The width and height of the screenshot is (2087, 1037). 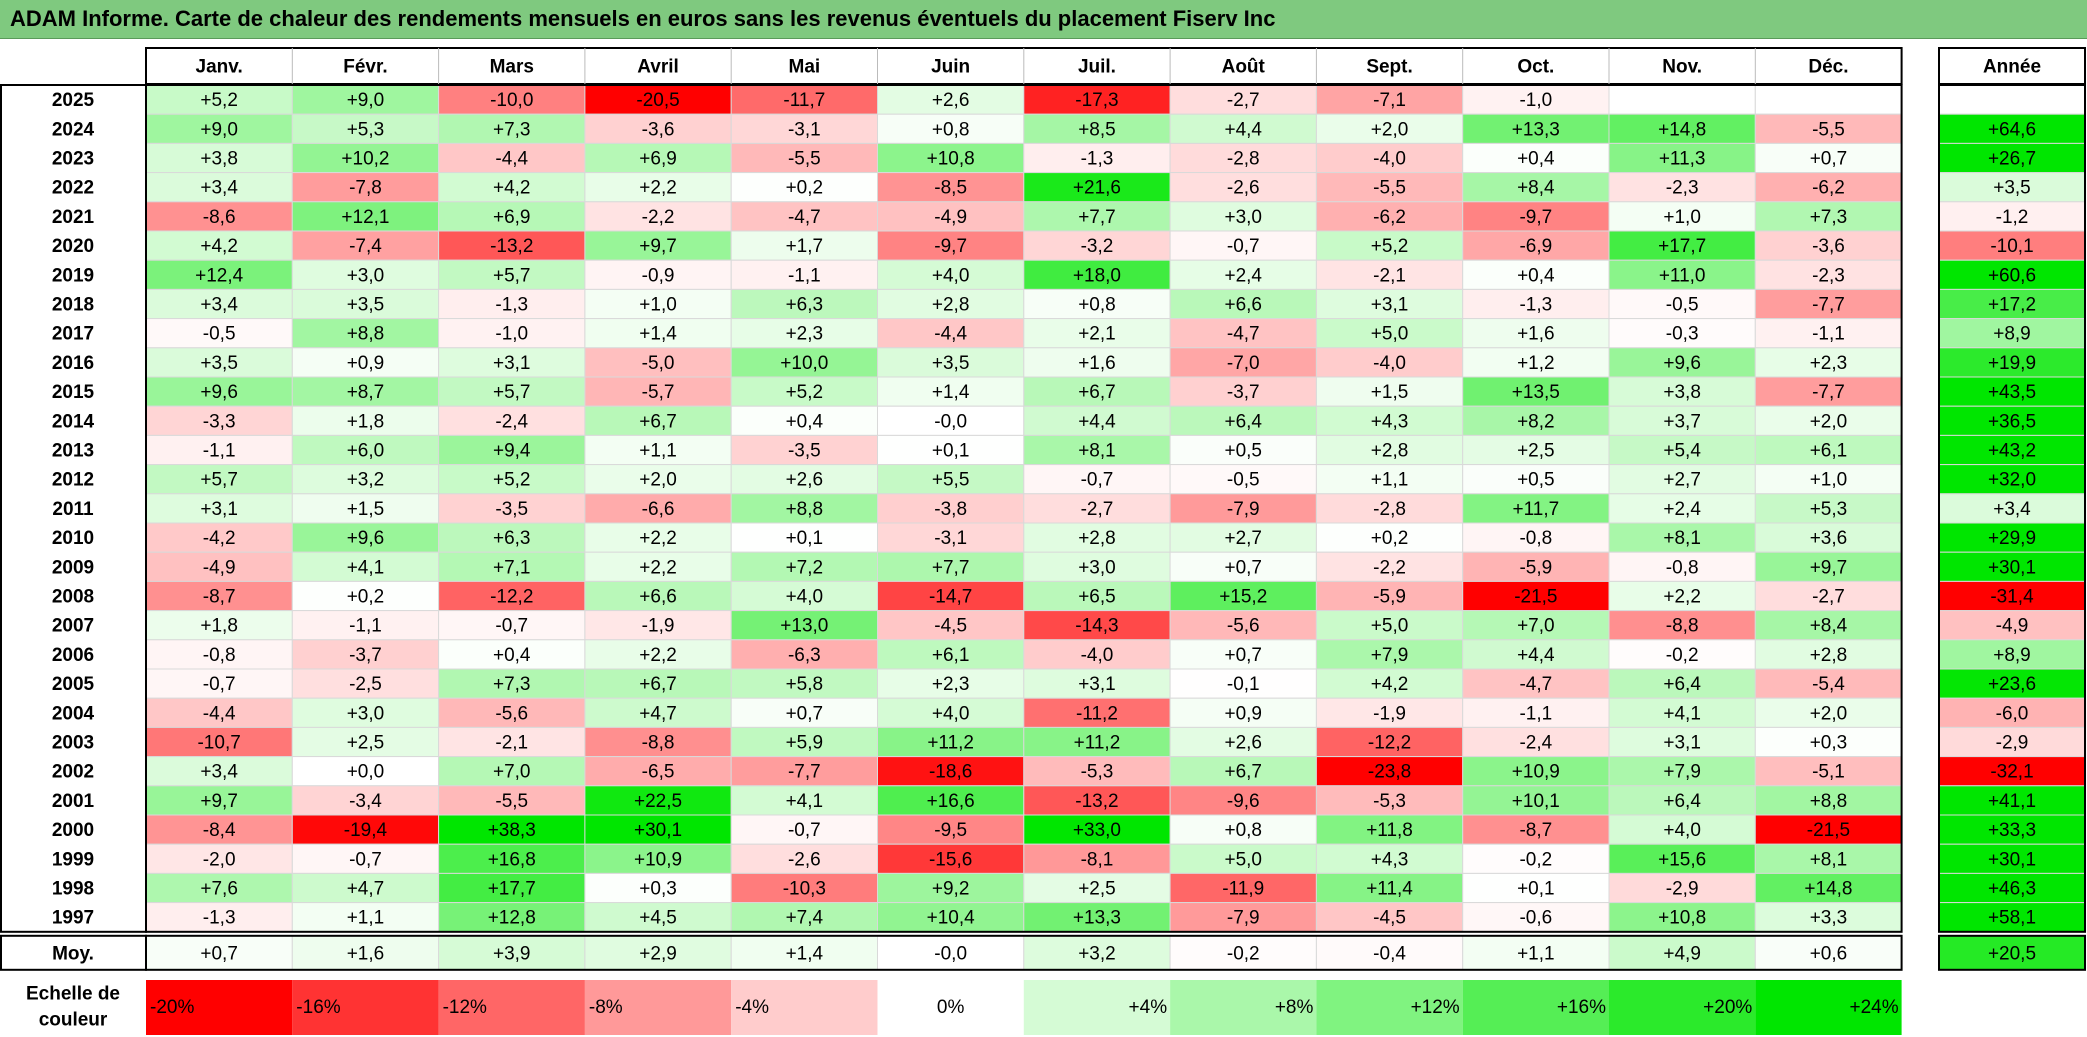 What do you see at coordinates (1243, 953) in the screenshot?
I see `avg-value: -0,2` at bounding box center [1243, 953].